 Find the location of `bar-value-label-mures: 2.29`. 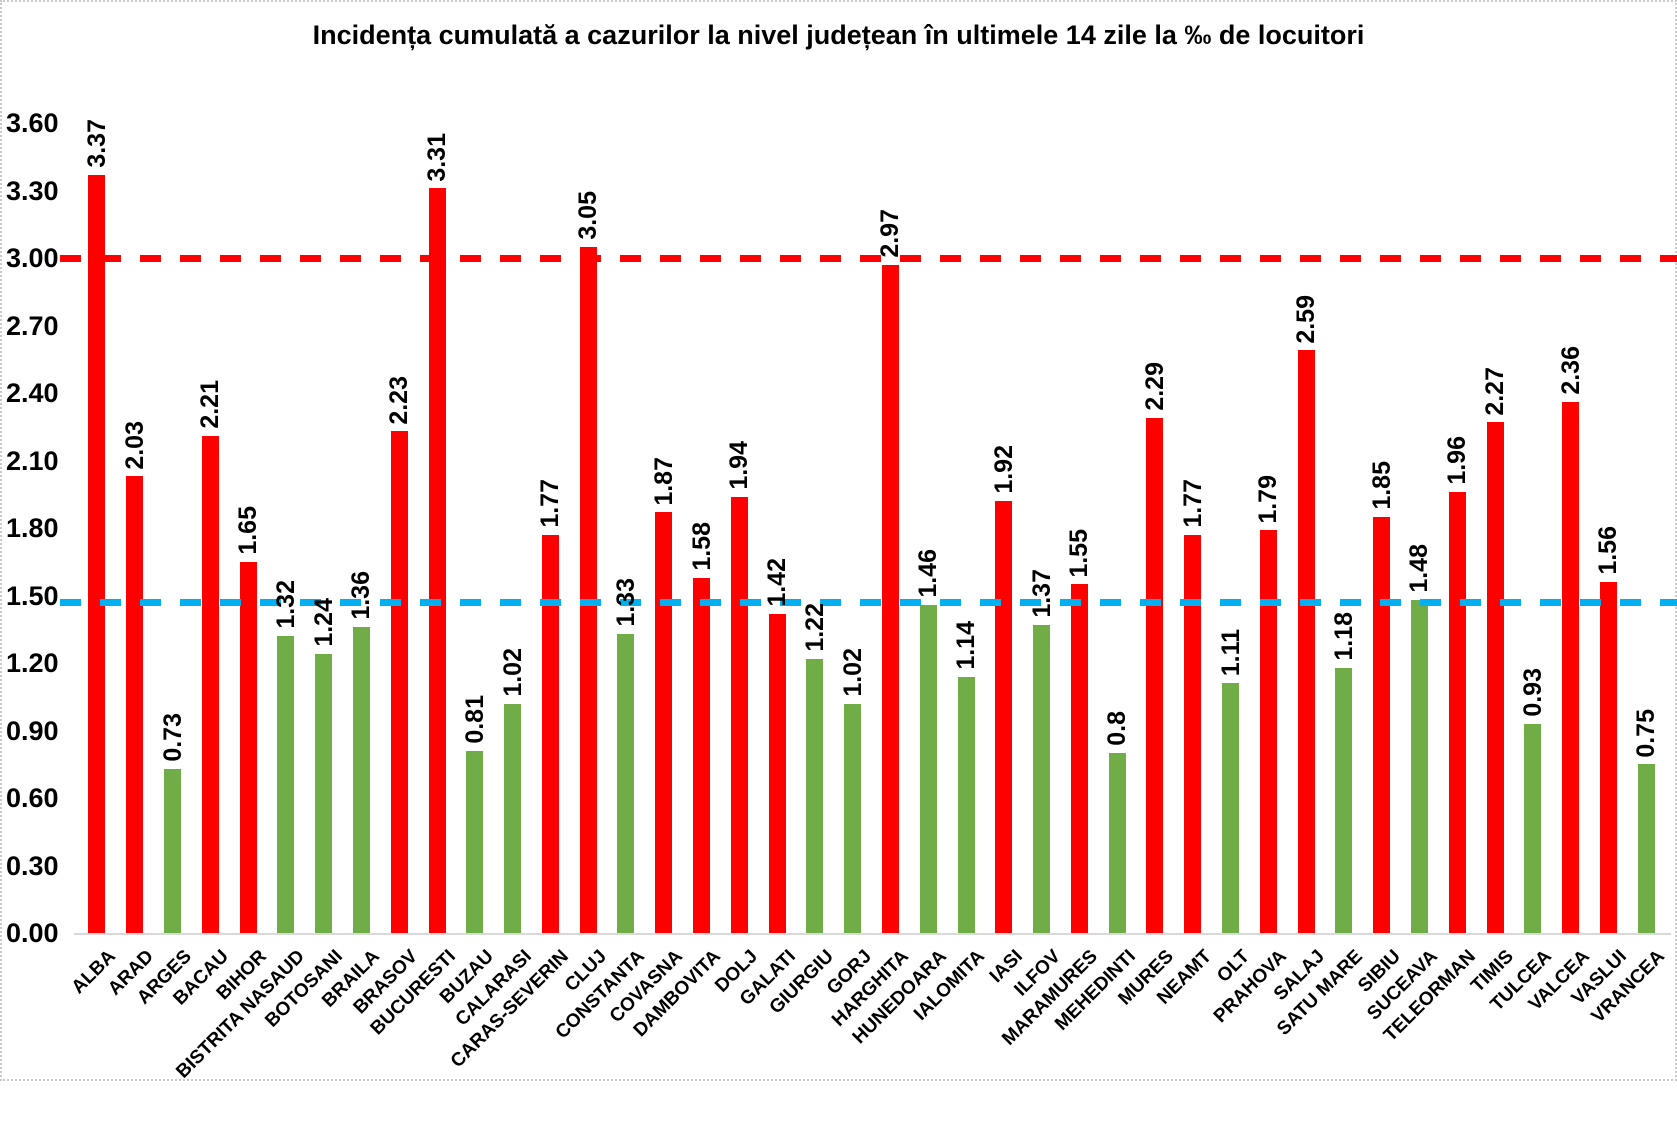

bar-value-label-mures: 2.29 is located at coordinates (1154, 386).